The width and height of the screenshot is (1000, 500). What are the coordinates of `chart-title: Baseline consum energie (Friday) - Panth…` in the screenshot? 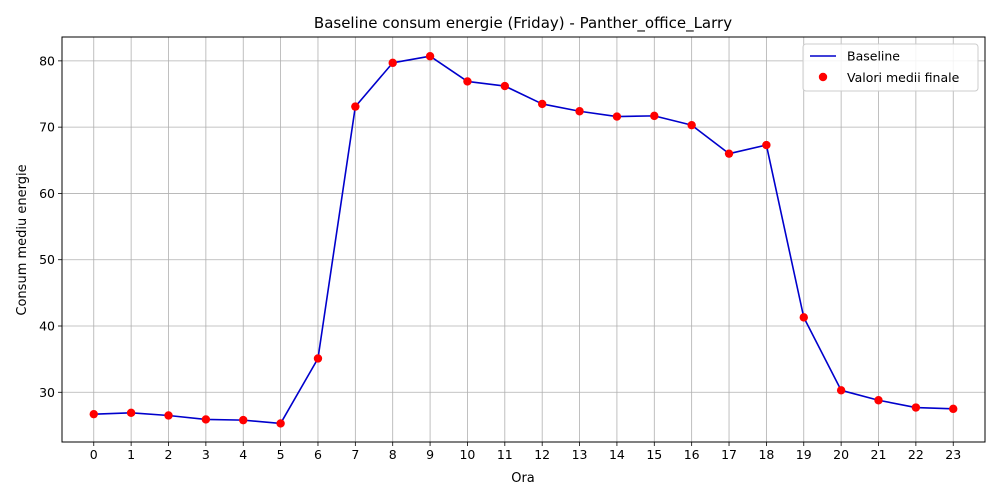 It's located at (523, 23).